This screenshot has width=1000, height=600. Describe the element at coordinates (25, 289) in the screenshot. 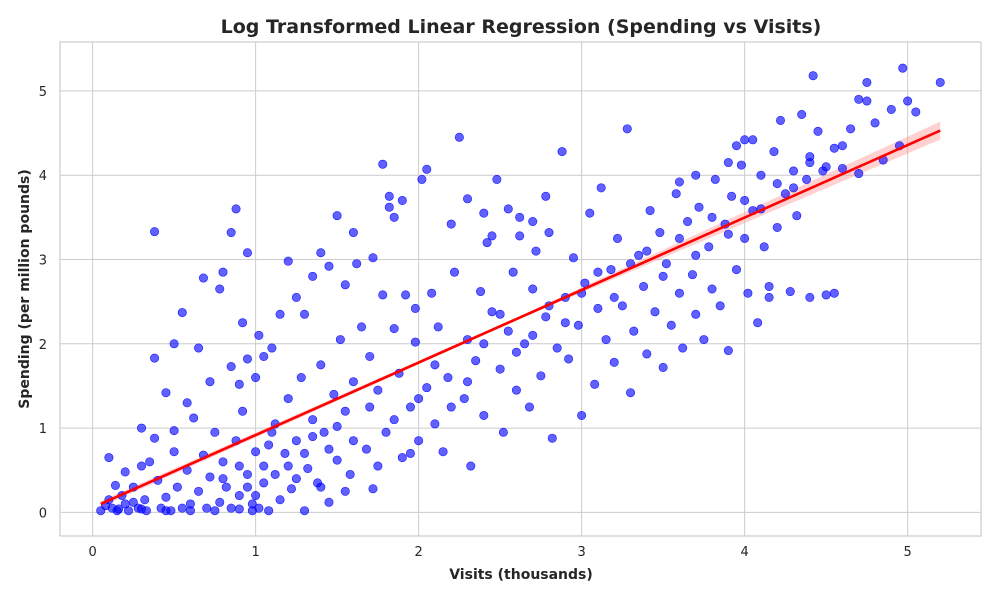

I see `y-axis-label: Spending (per million pounds)` at that location.